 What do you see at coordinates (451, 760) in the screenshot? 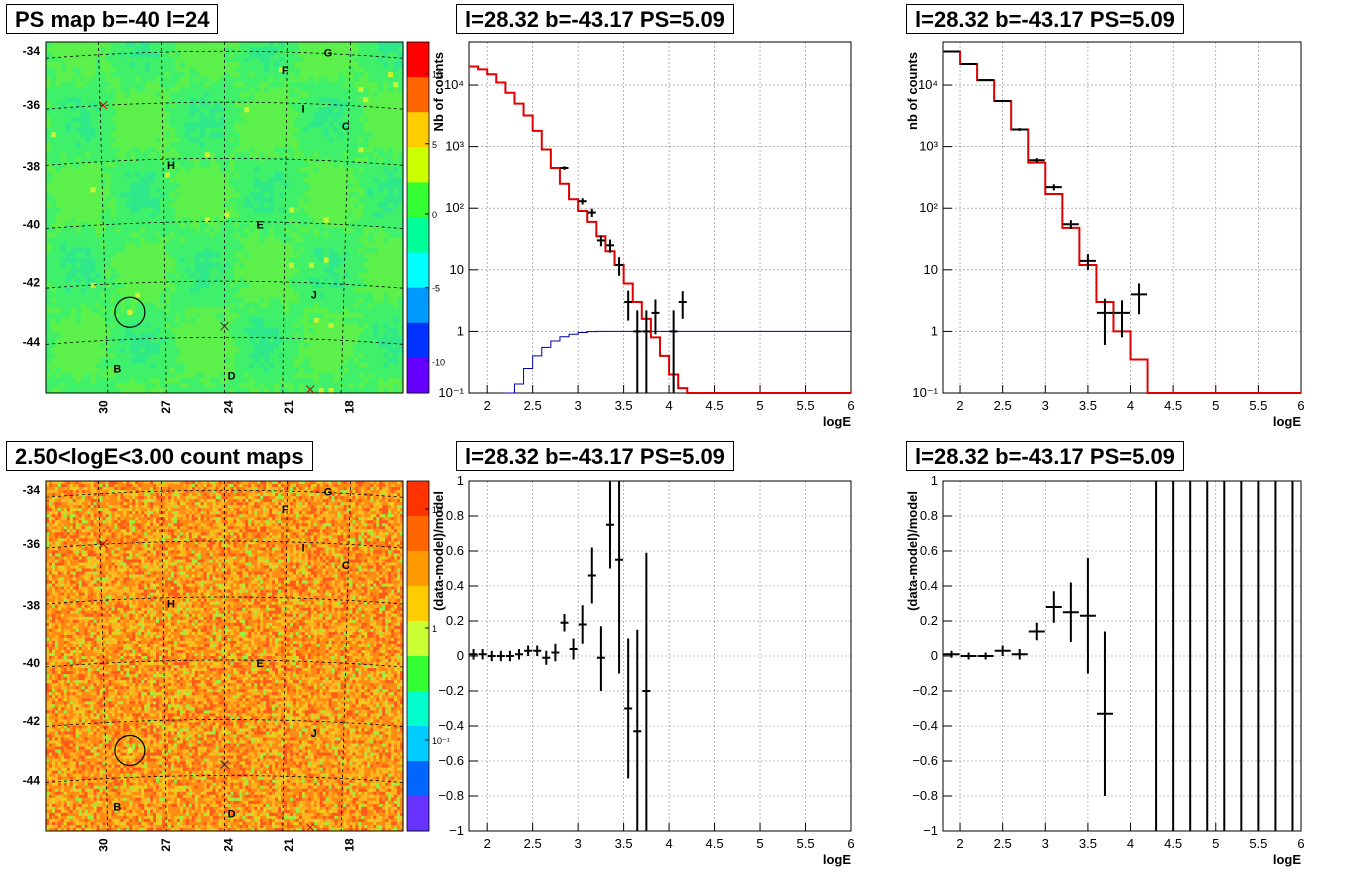
I see `y-tick-label: −0.6` at bounding box center [451, 760].